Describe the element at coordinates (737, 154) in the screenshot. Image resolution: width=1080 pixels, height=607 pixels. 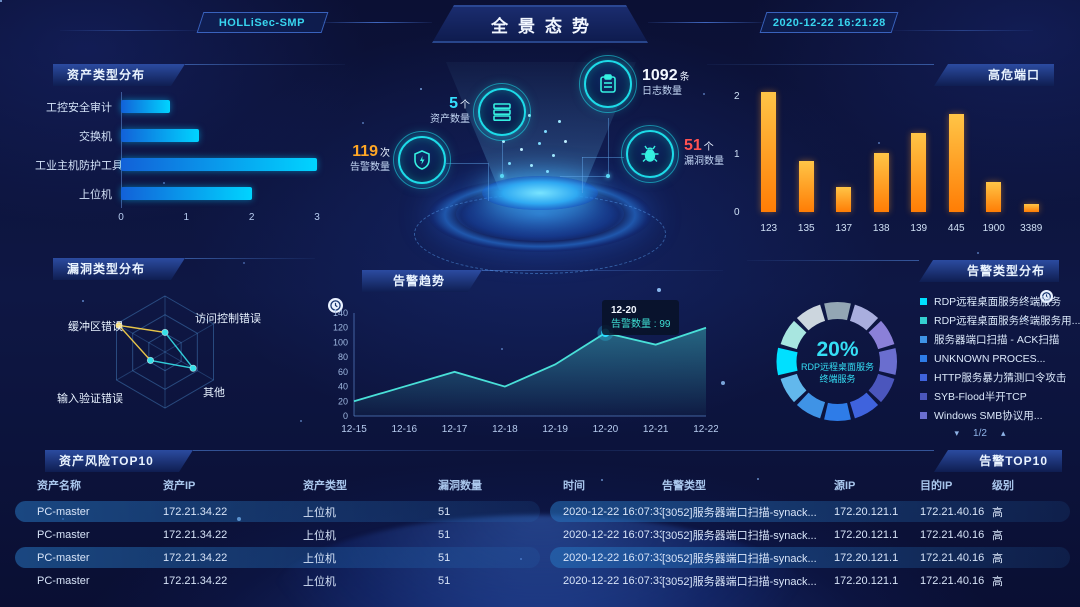
I see `y-tick-label: 1` at that location.